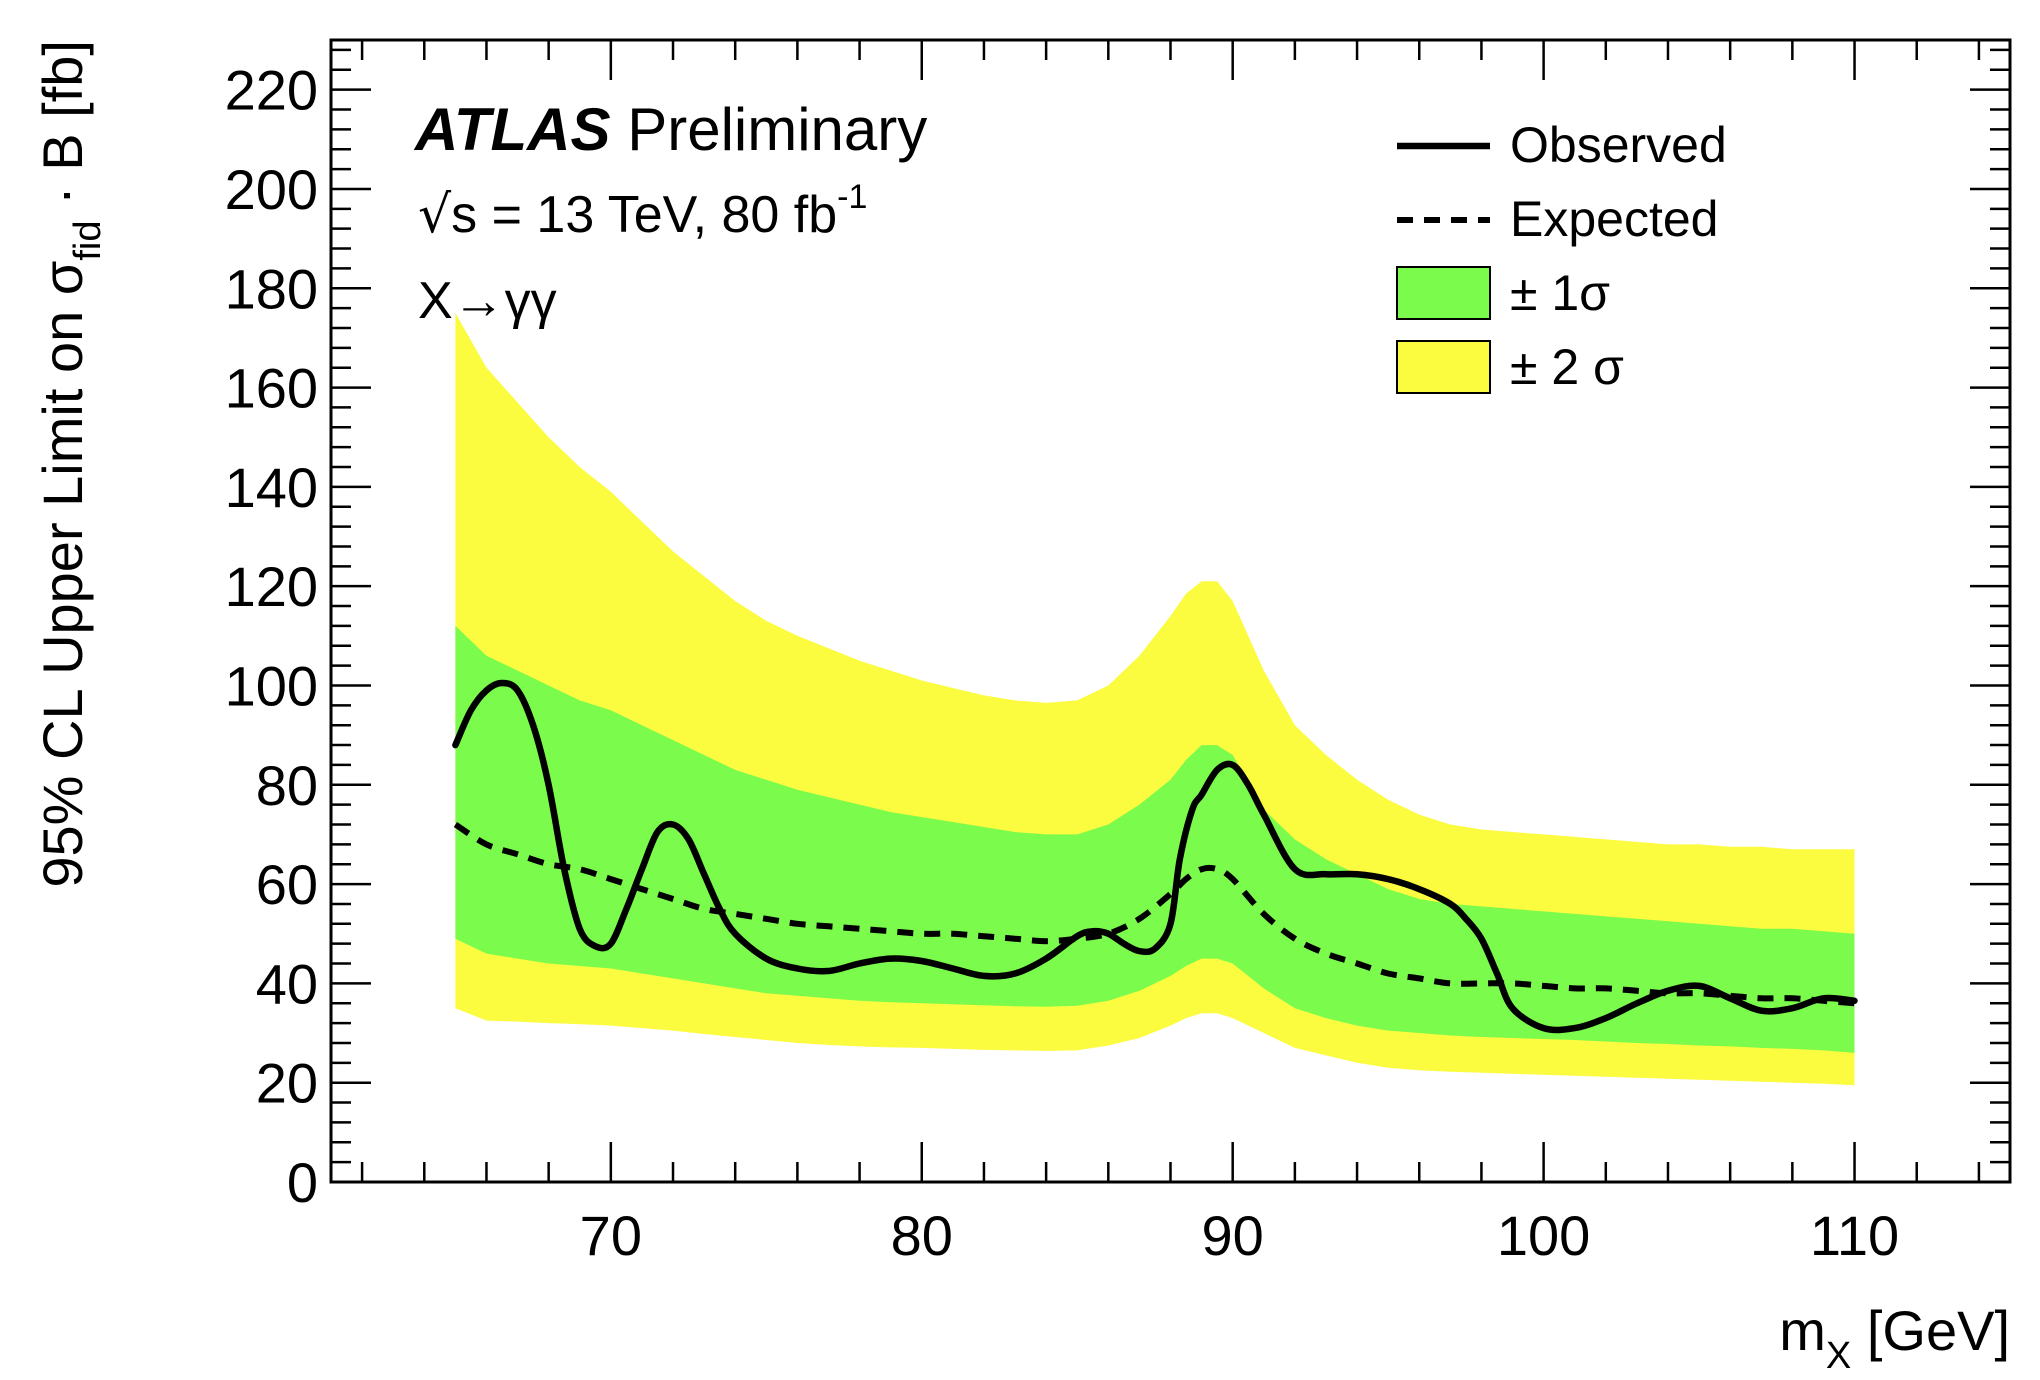 Image resolution: width=2040 pixels, height=1380 pixels. What do you see at coordinates (1443, 367) in the screenshot?
I see `legend-two-sigma-swatch` at bounding box center [1443, 367].